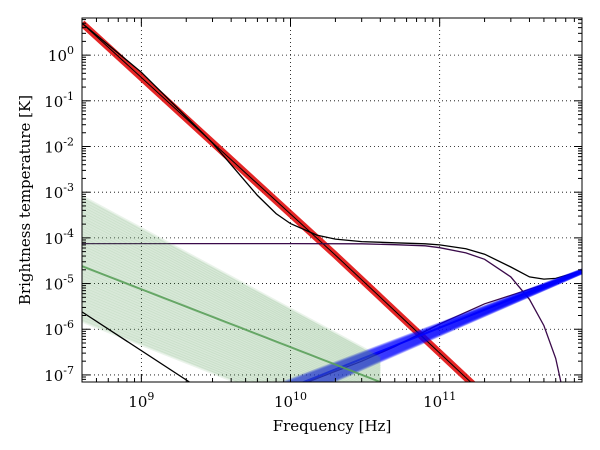  I want to click on series-4-band, so click(433, 325).